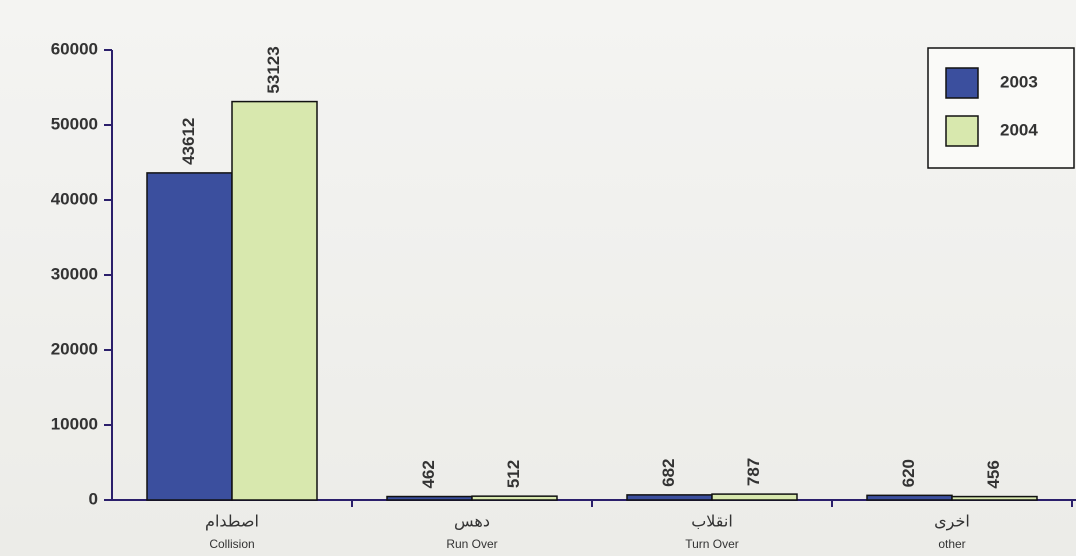 The height and width of the screenshot is (556, 1076). I want to click on value-label: 682, so click(668, 473).